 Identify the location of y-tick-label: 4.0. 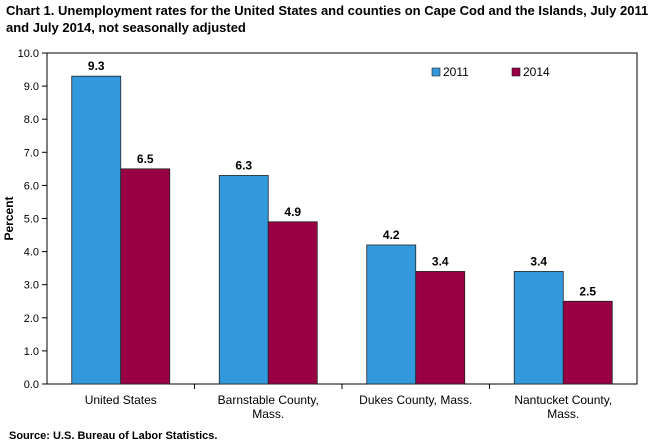
(31, 253).